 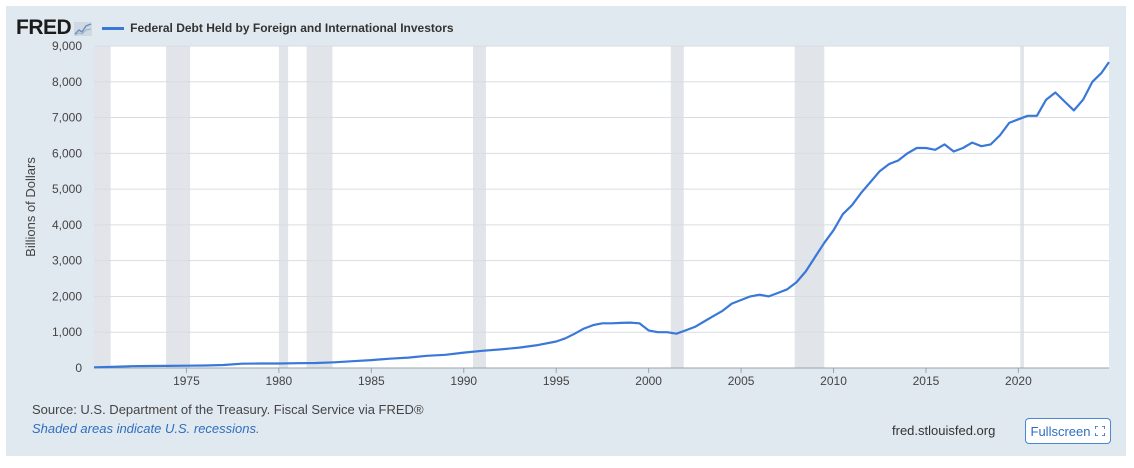 What do you see at coordinates (1060, 431) in the screenshot?
I see `fullscreen-label: Fullscreen` at bounding box center [1060, 431].